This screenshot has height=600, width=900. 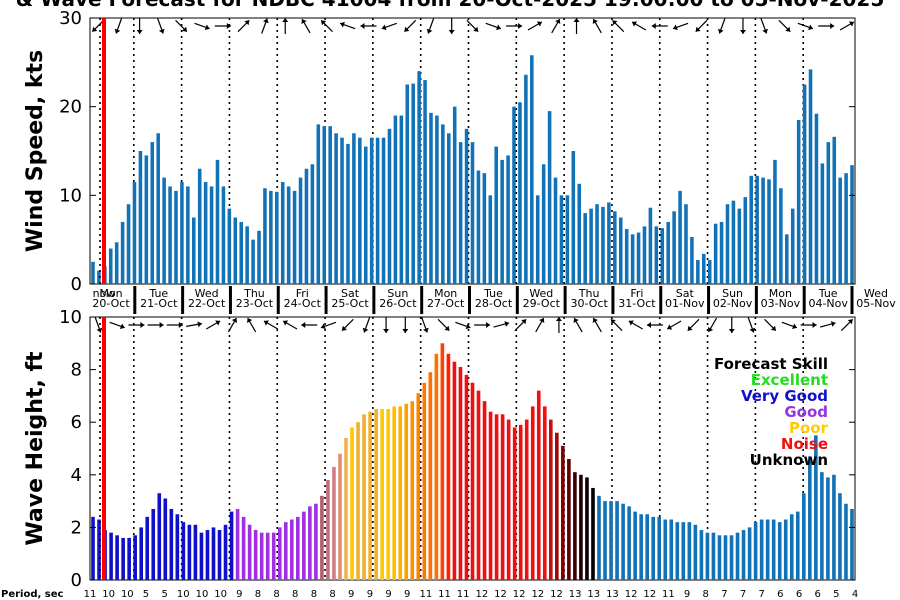 I want to click on wave-ylabel: Wave Height, ft, so click(x=35, y=448).